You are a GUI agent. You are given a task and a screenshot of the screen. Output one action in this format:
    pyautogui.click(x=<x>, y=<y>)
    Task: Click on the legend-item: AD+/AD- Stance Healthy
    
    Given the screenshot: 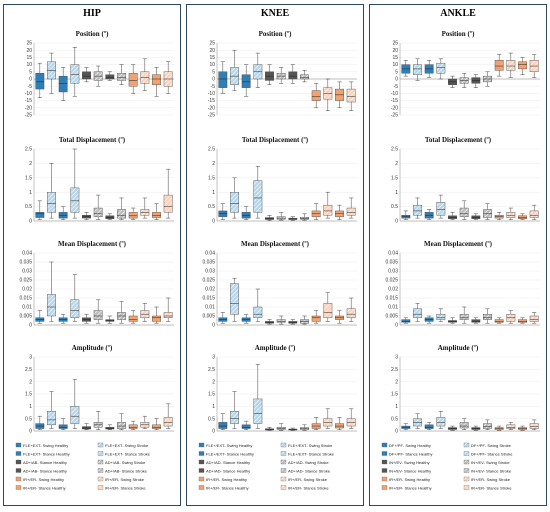 What is the action you would take?
    pyautogui.click(x=224, y=471)
    